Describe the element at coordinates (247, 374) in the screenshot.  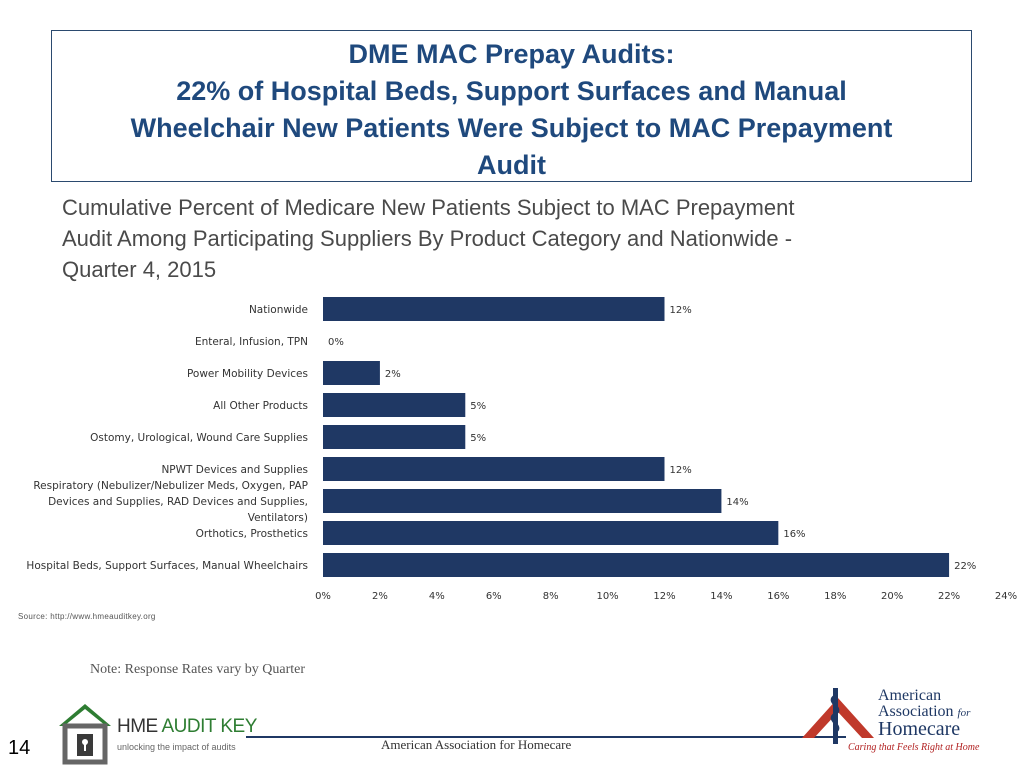
I see `category-label: Power Mobility Devices` at that location.